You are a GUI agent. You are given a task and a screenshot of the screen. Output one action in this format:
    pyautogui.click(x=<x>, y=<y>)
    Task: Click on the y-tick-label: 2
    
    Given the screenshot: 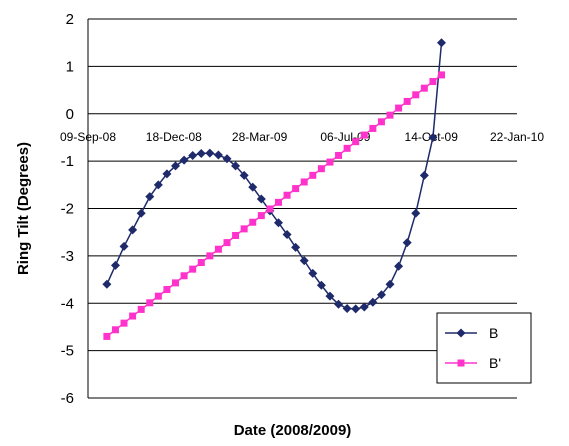 What is the action you would take?
    pyautogui.click(x=70, y=19)
    